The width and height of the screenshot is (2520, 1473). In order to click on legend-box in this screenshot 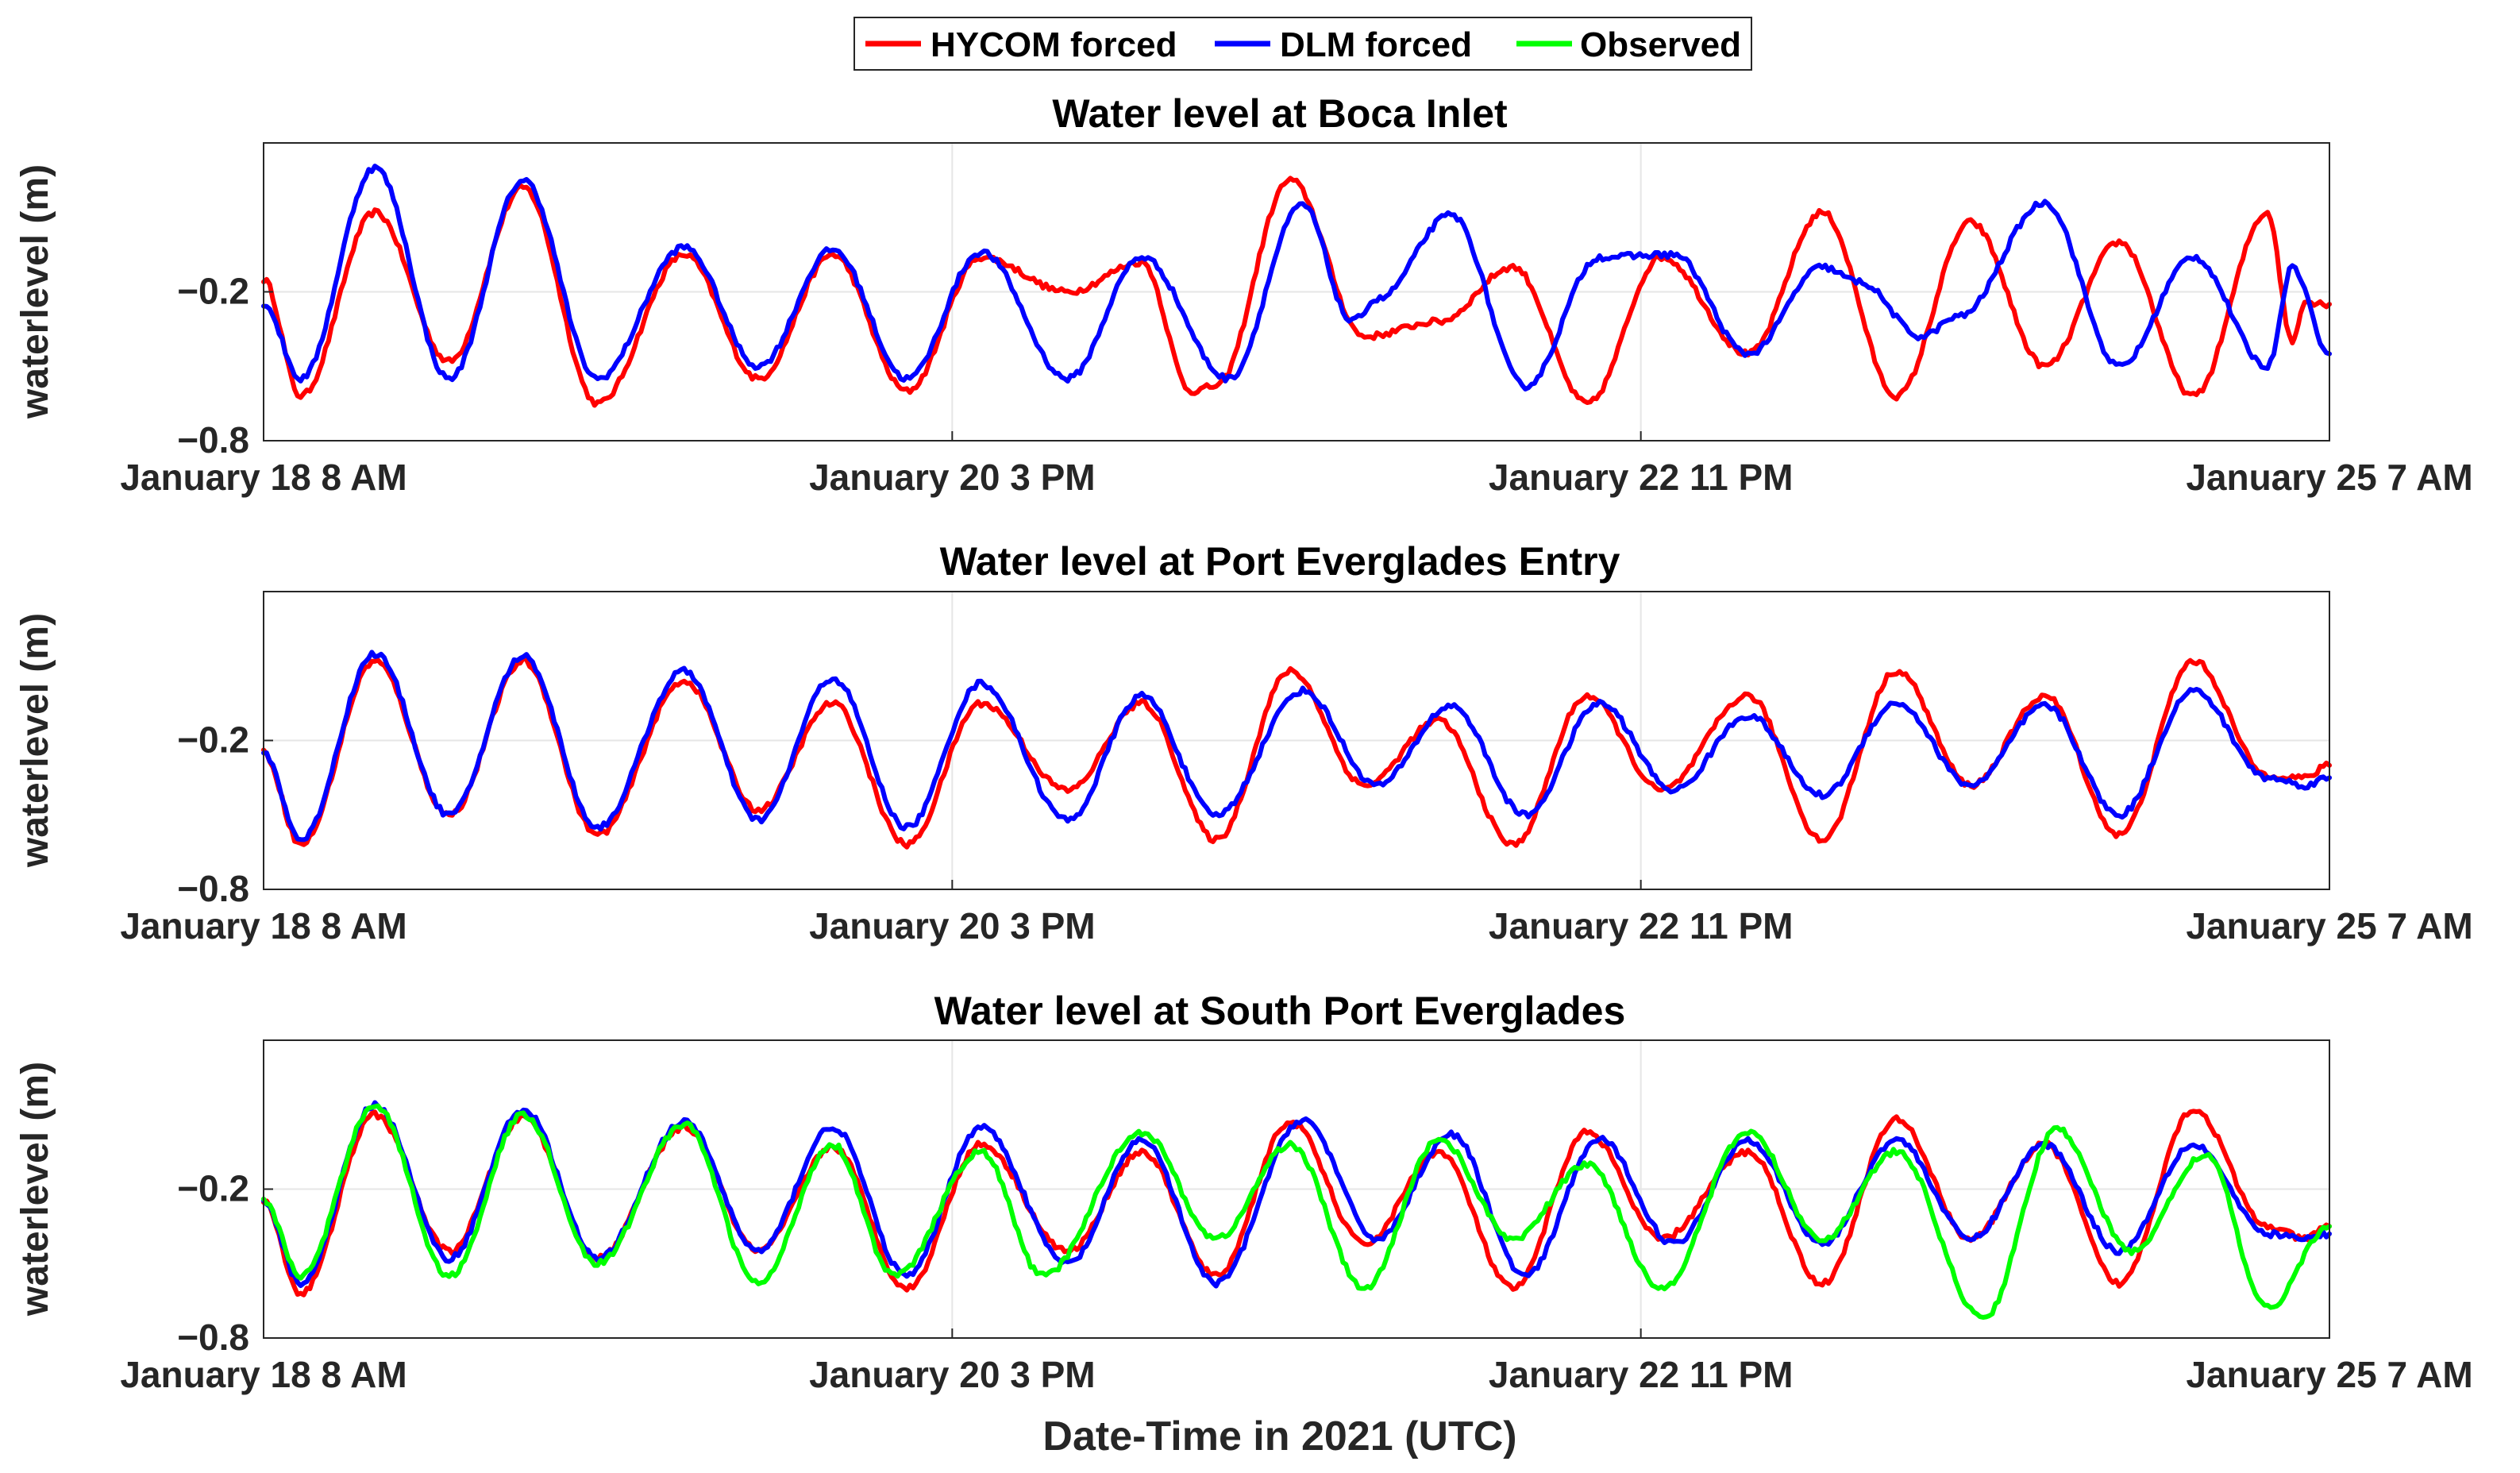, I will do `click(1302, 44)`.